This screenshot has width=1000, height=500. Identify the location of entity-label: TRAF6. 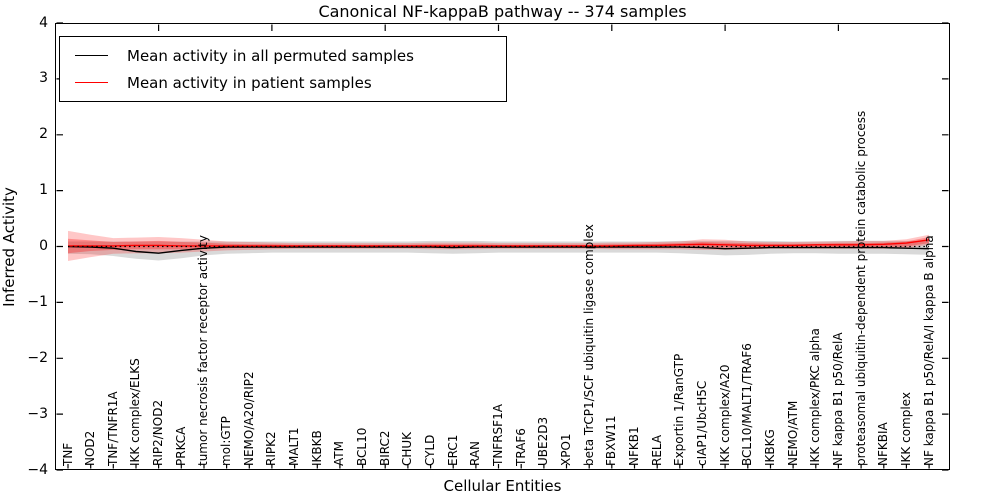
(520, 447).